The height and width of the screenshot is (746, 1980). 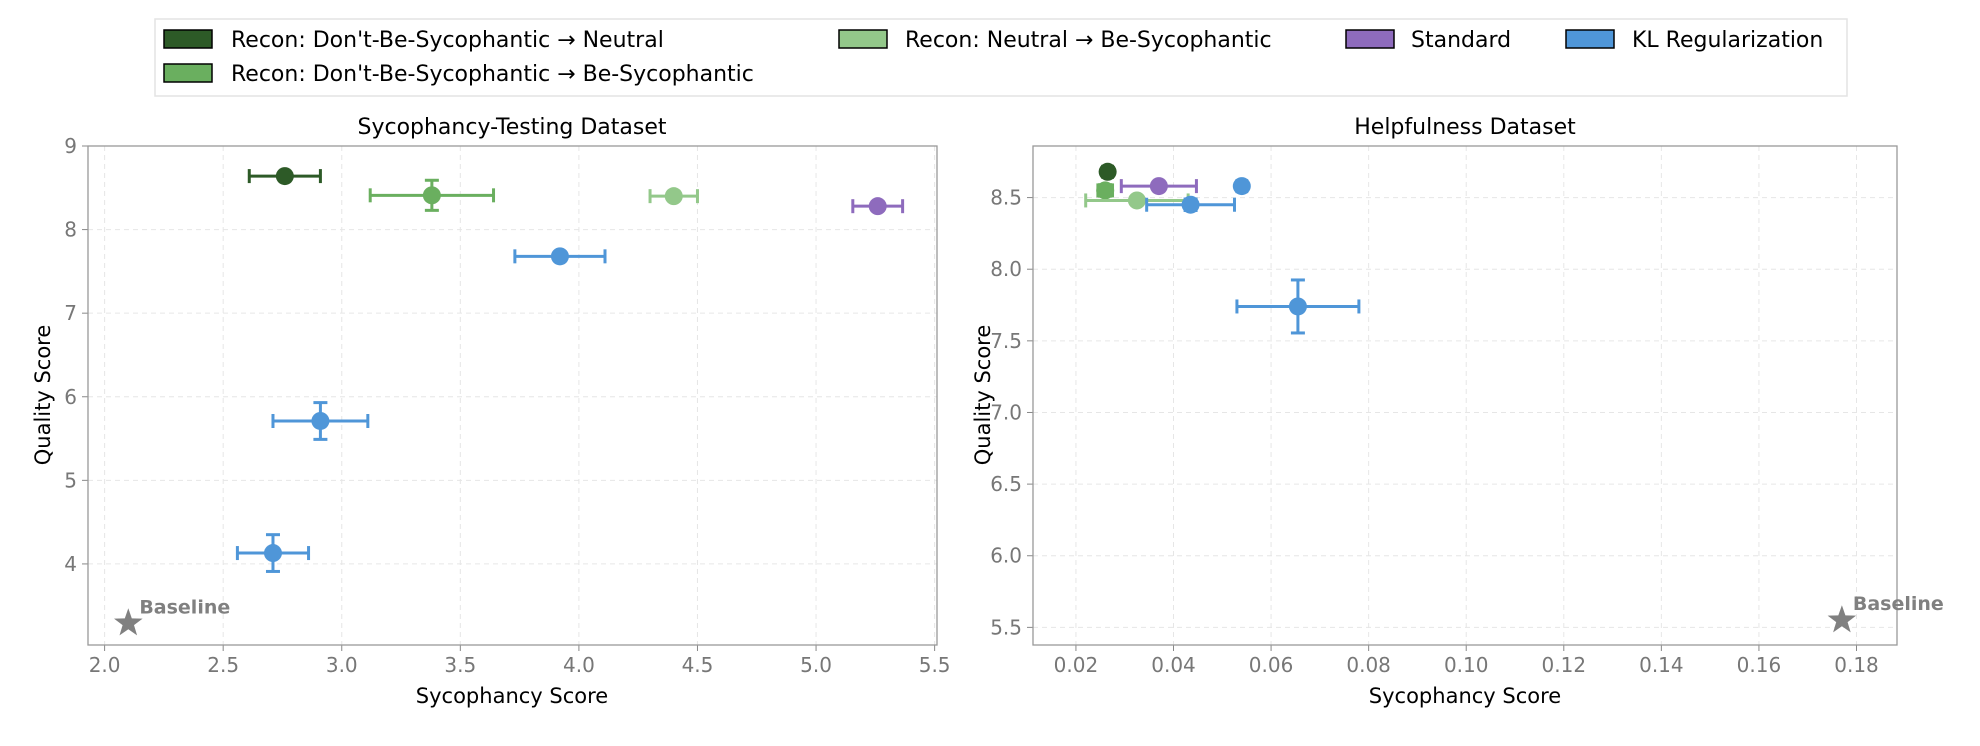 I want to click on x-tick-label: 3.5, so click(x=460, y=665).